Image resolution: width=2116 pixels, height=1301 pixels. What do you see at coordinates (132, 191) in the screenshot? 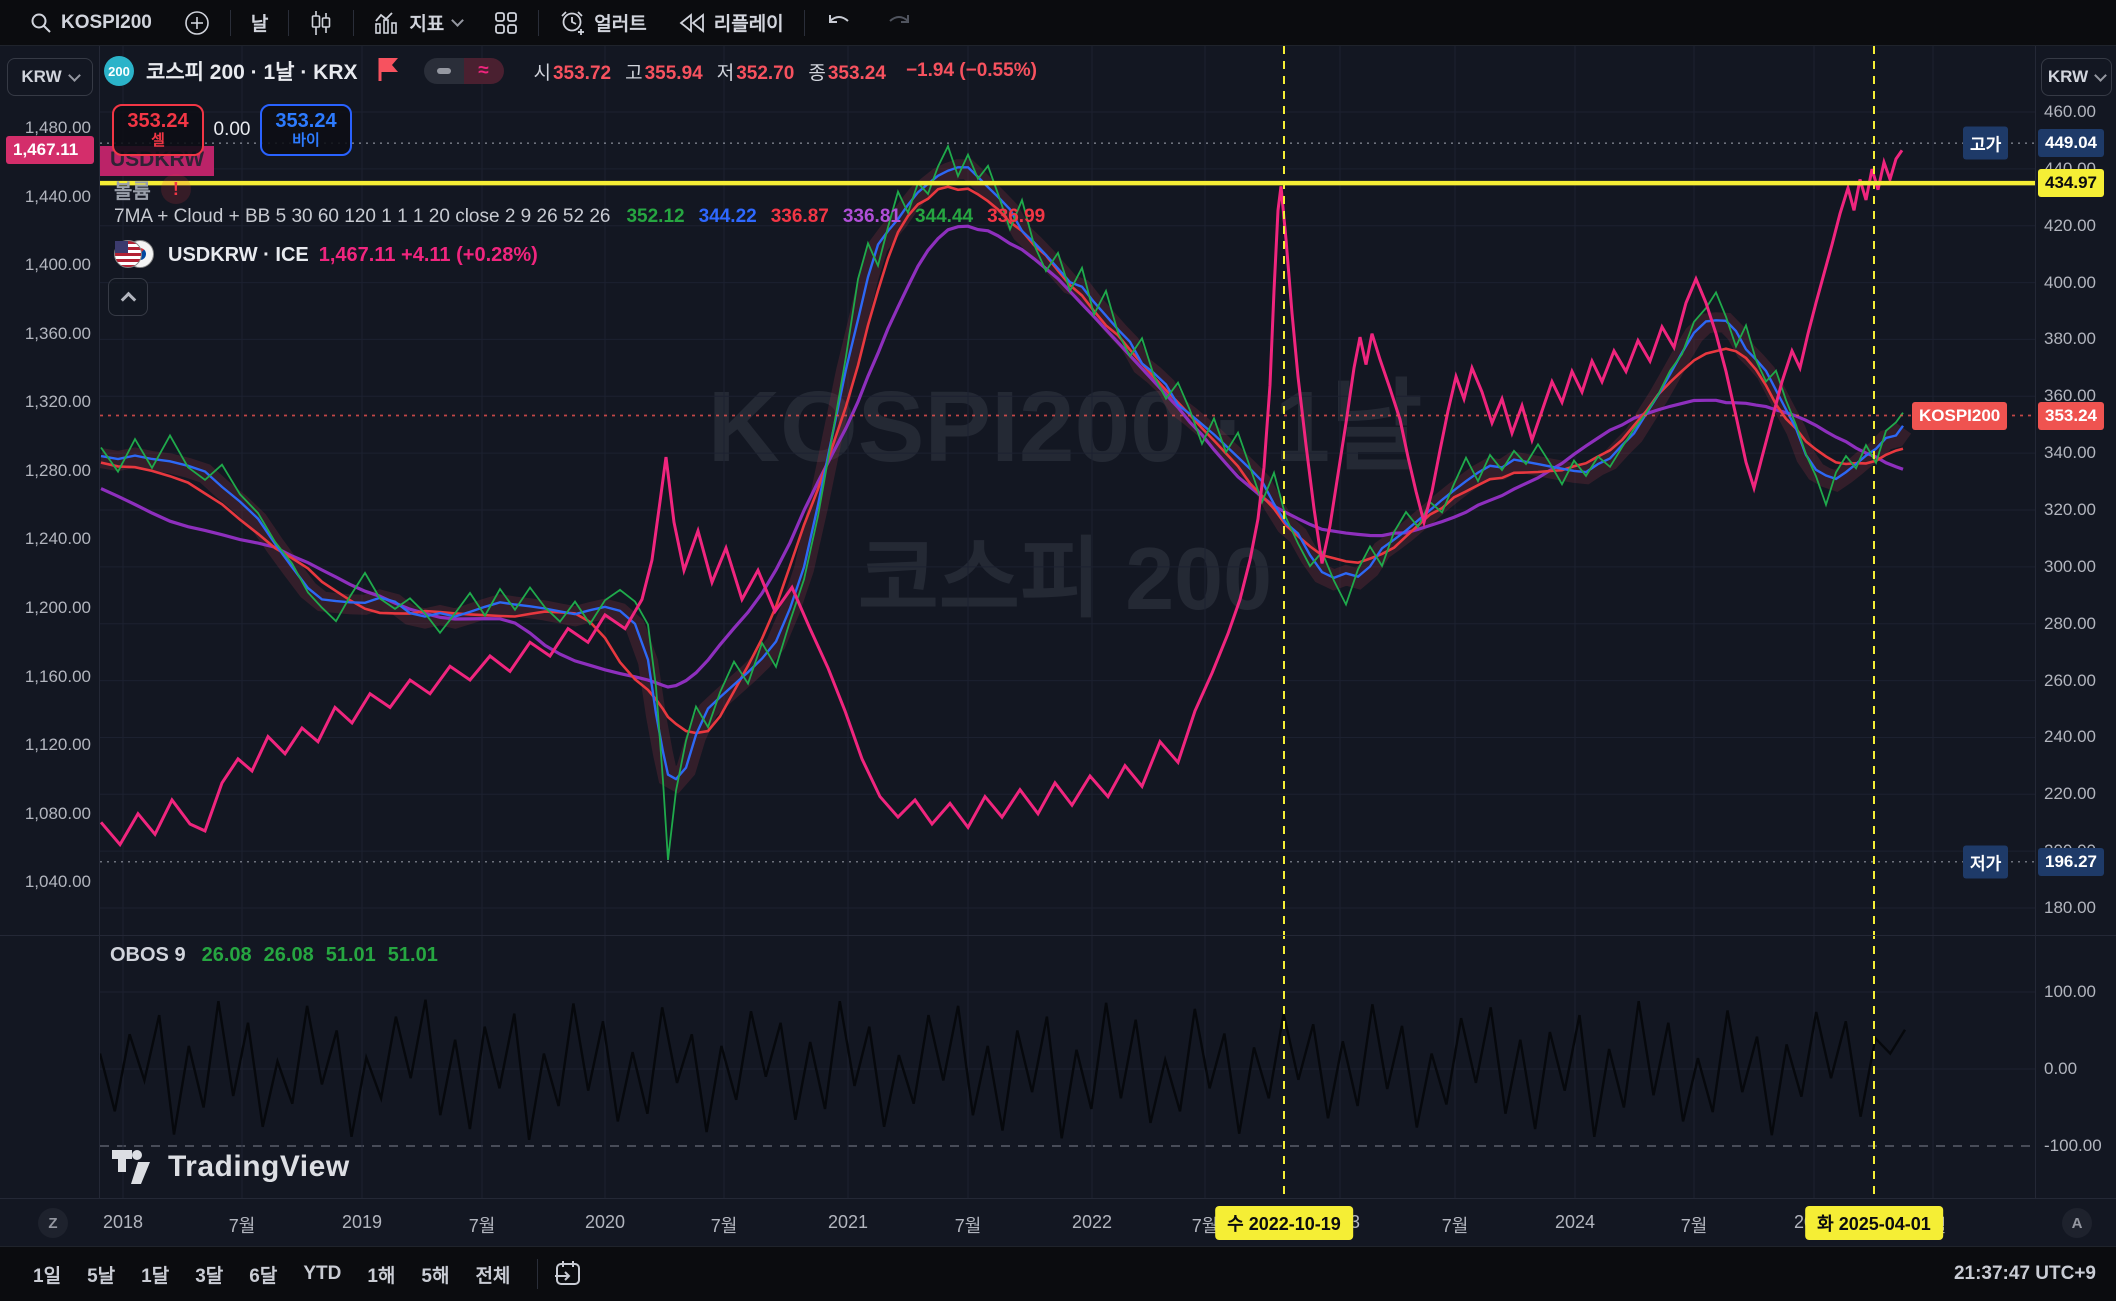
I see `volume-label: 볼륨` at bounding box center [132, 191].